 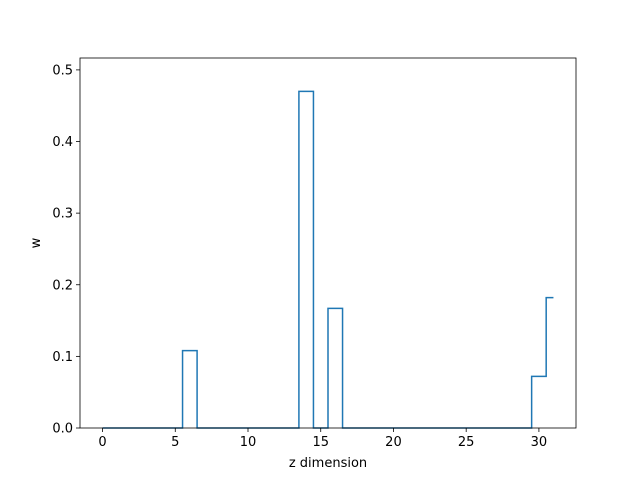 What do you see at coordinates (539, 442) in the screenshot?
I see `x-tick-label: 30` at bounding box center [539, 442].